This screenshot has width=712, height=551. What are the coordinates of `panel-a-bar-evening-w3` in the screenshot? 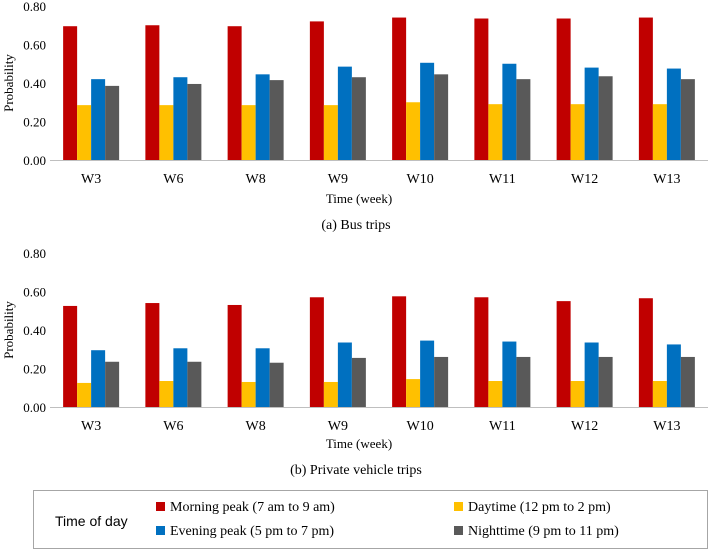 It's located at (98, 119).